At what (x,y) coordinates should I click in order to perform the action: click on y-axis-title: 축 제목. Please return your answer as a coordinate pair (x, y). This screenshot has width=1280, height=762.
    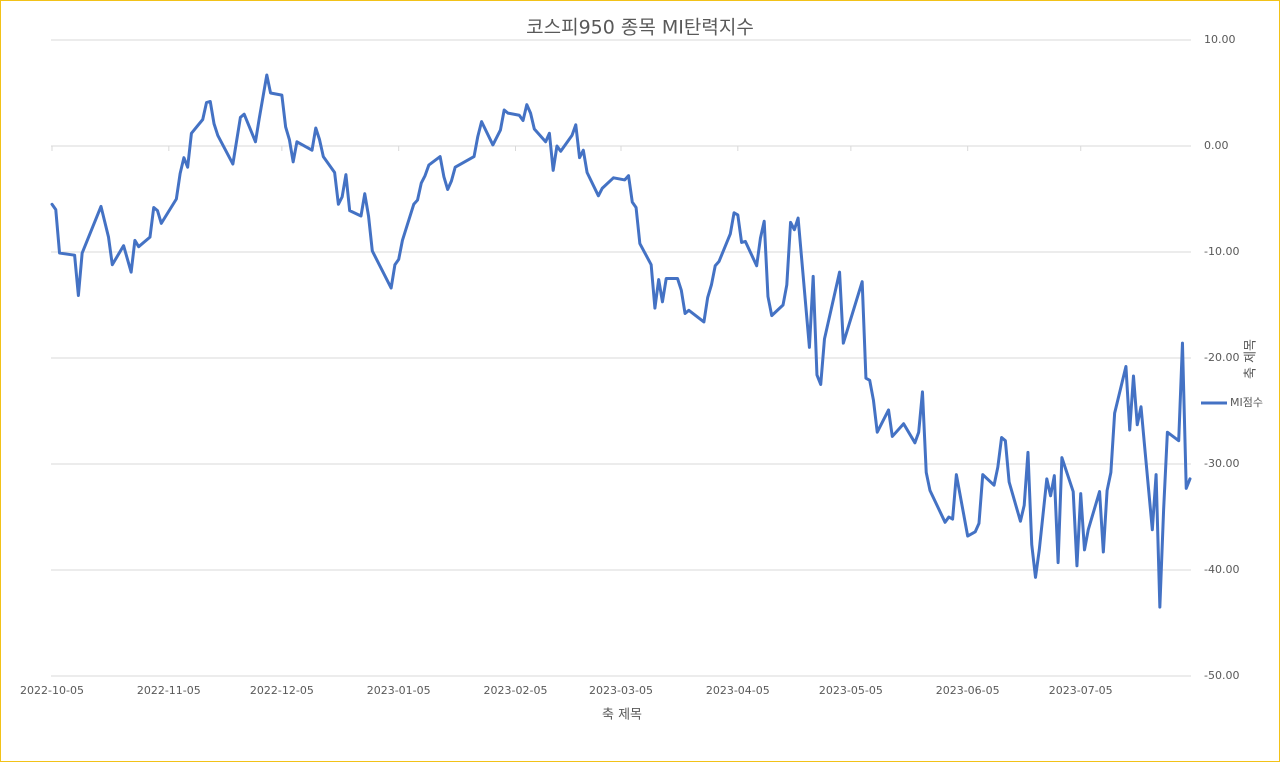
    Looking at the image, I should click on (1251, 359).